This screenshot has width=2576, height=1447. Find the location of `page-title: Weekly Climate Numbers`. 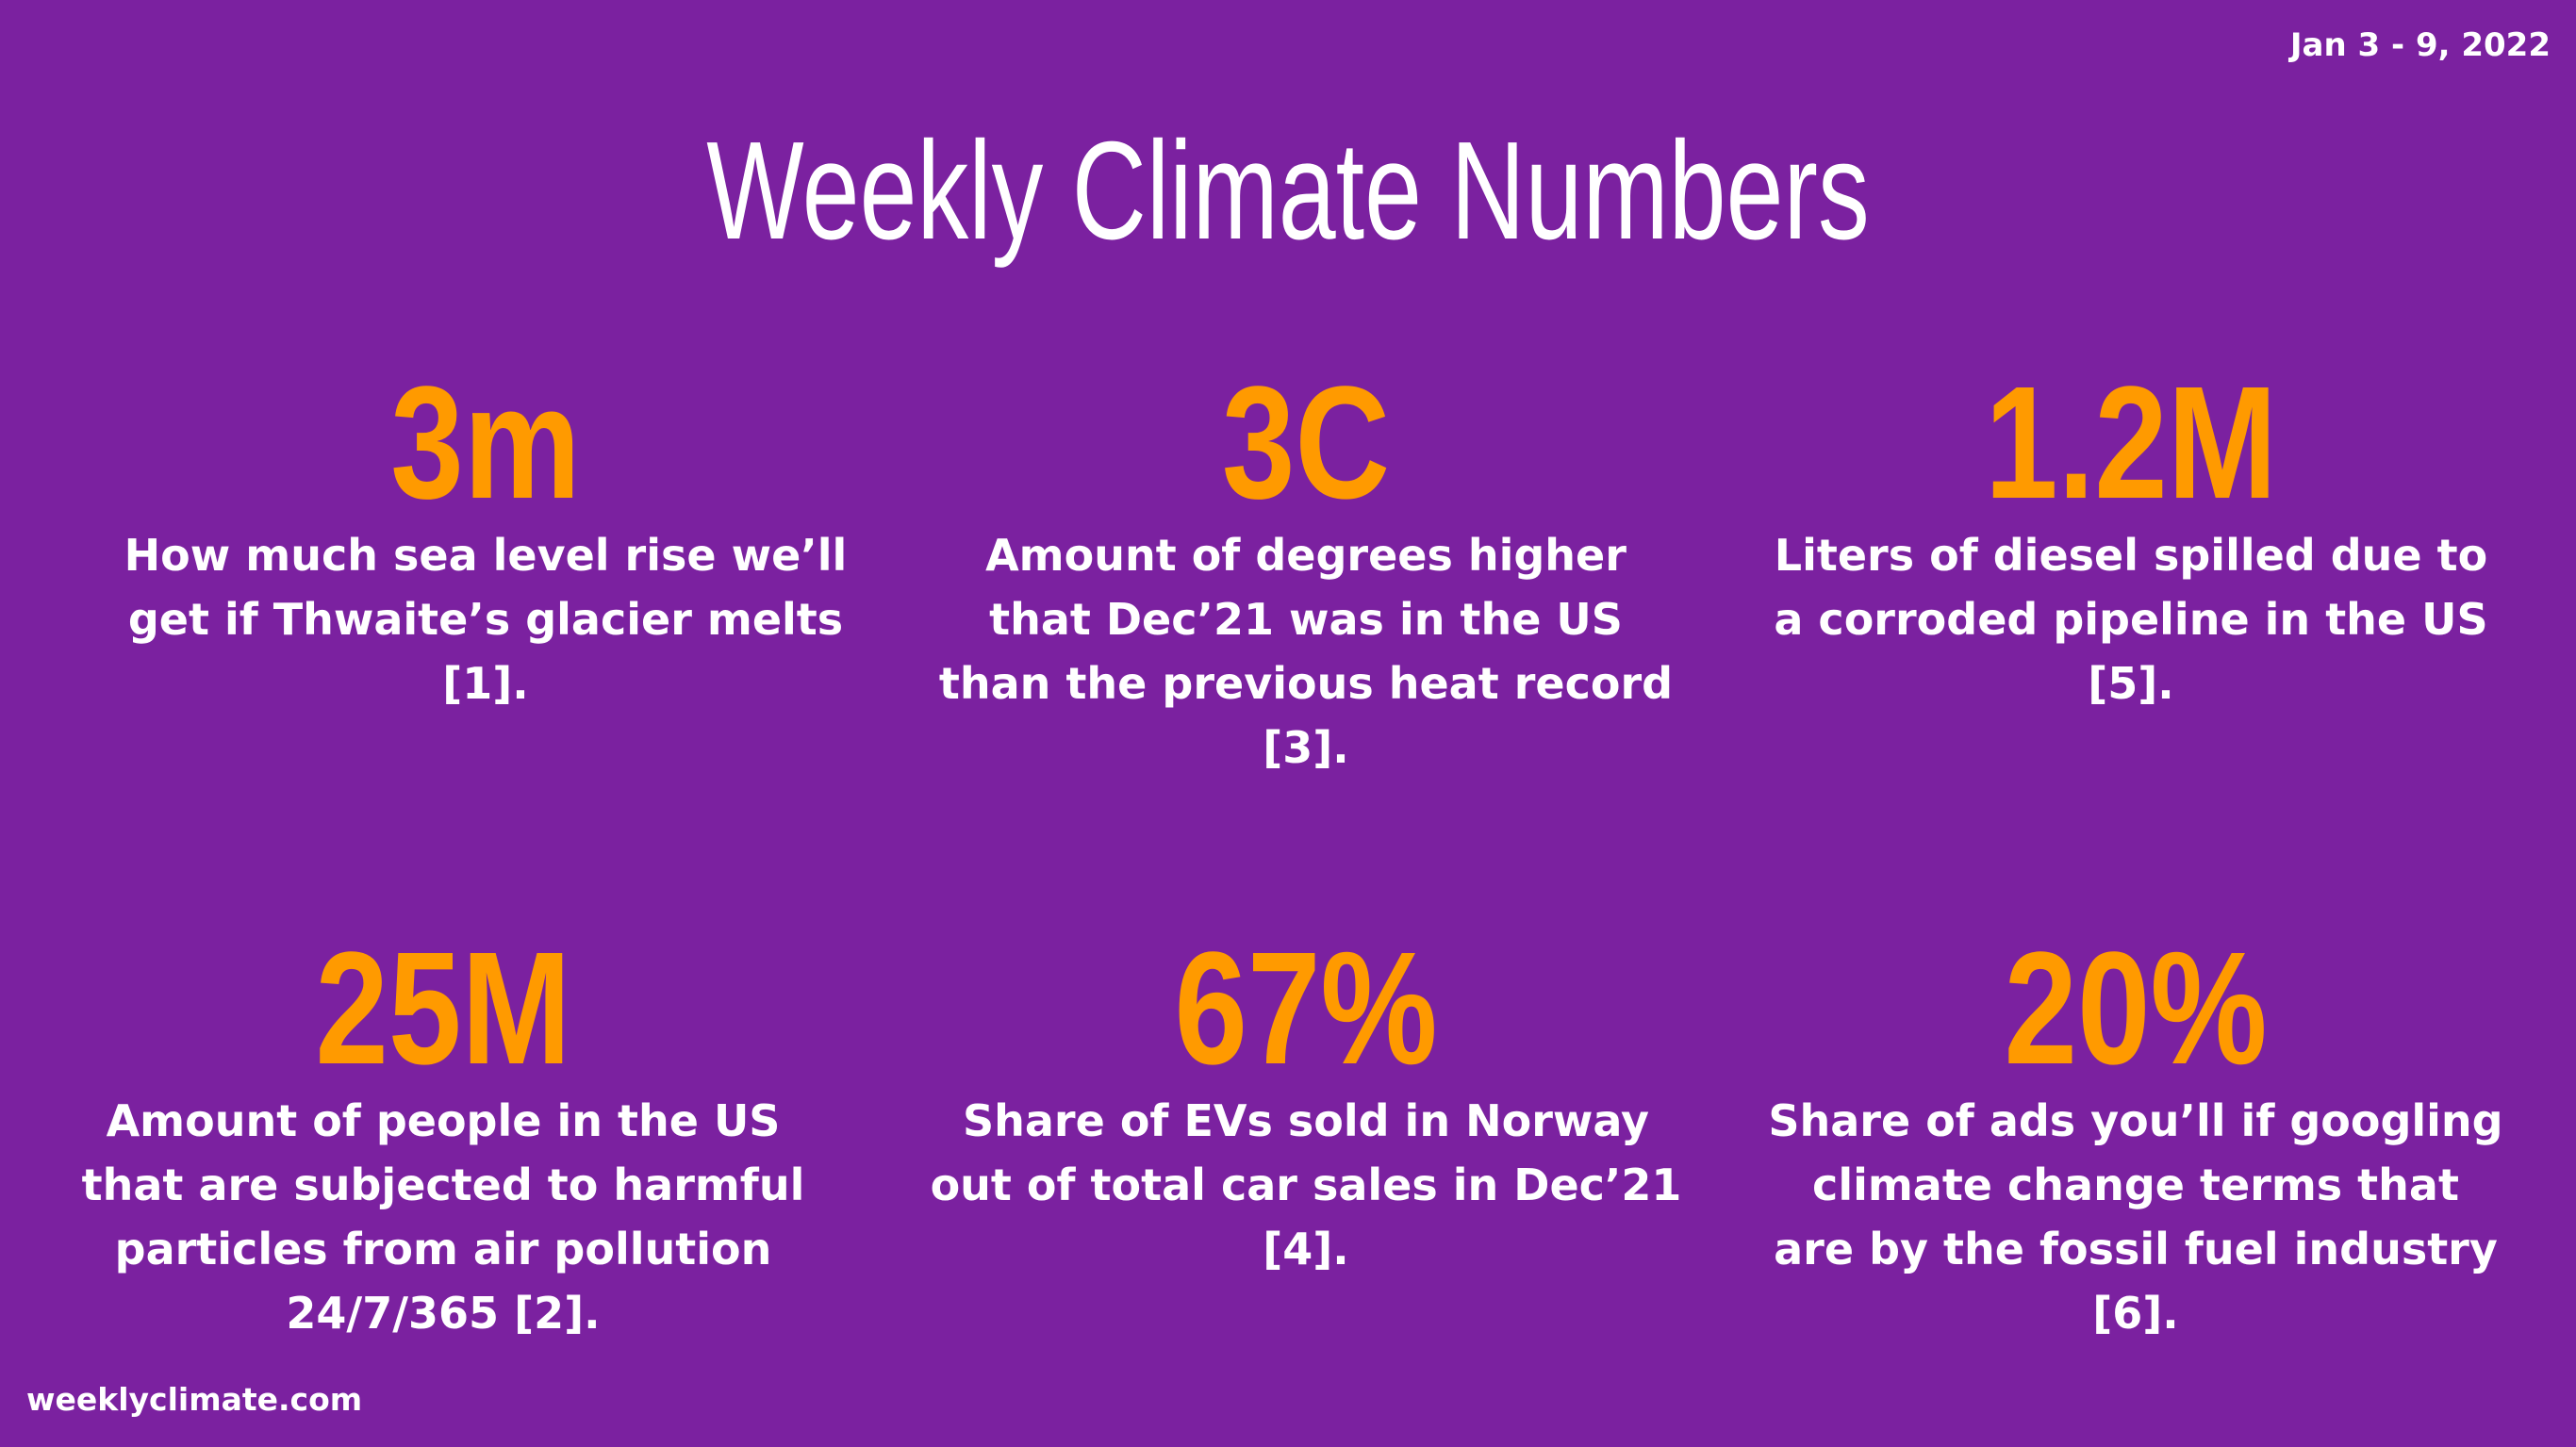

page-title: Weekly Climate Numbers is located at coordinates (1288, 191).